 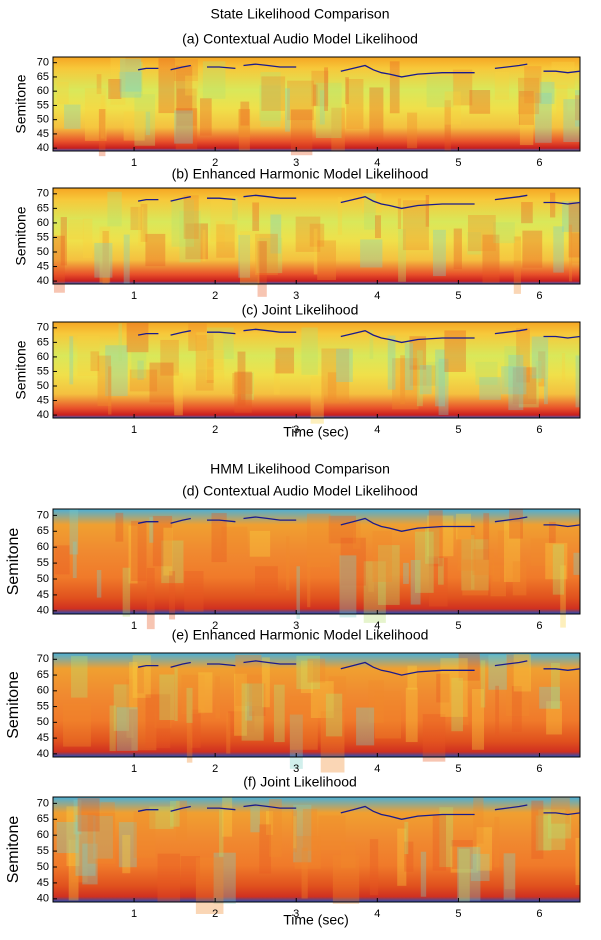 I want to click on heatmap-background, so click(x=316, y=561).